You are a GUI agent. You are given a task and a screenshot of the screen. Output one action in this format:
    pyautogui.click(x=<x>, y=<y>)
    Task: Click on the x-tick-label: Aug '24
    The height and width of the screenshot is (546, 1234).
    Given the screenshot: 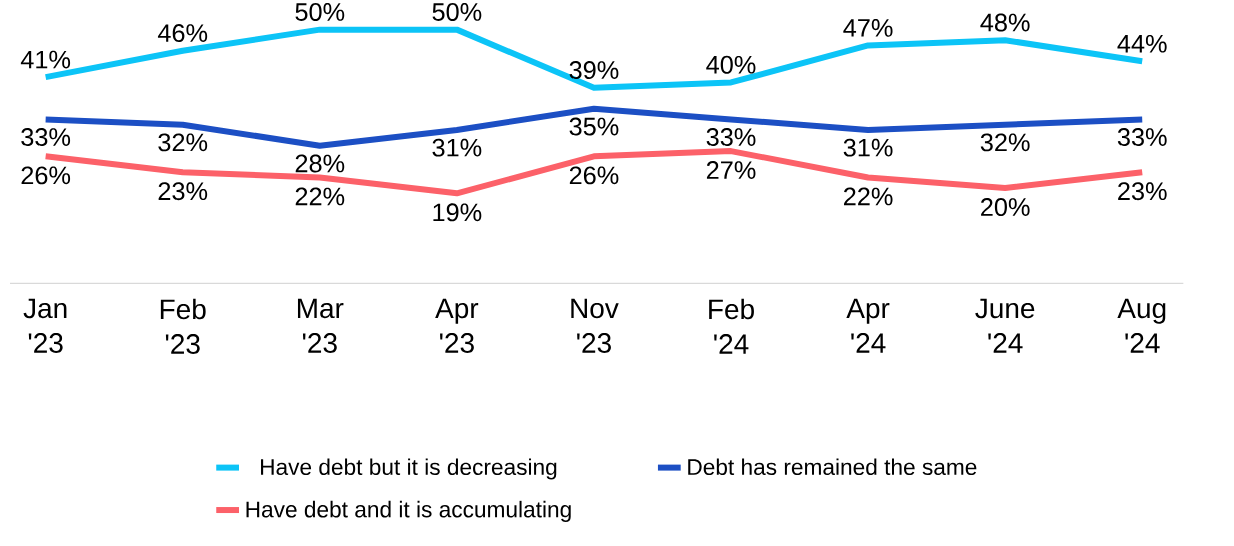 What is the action you would take?
    pyautogui.click(x=1141, y=325)
    